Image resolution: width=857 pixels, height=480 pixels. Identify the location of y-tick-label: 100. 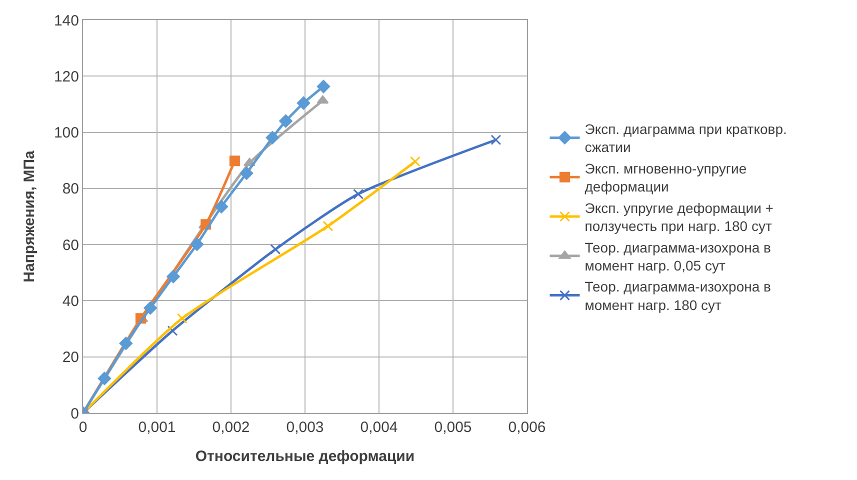
(66, 133).